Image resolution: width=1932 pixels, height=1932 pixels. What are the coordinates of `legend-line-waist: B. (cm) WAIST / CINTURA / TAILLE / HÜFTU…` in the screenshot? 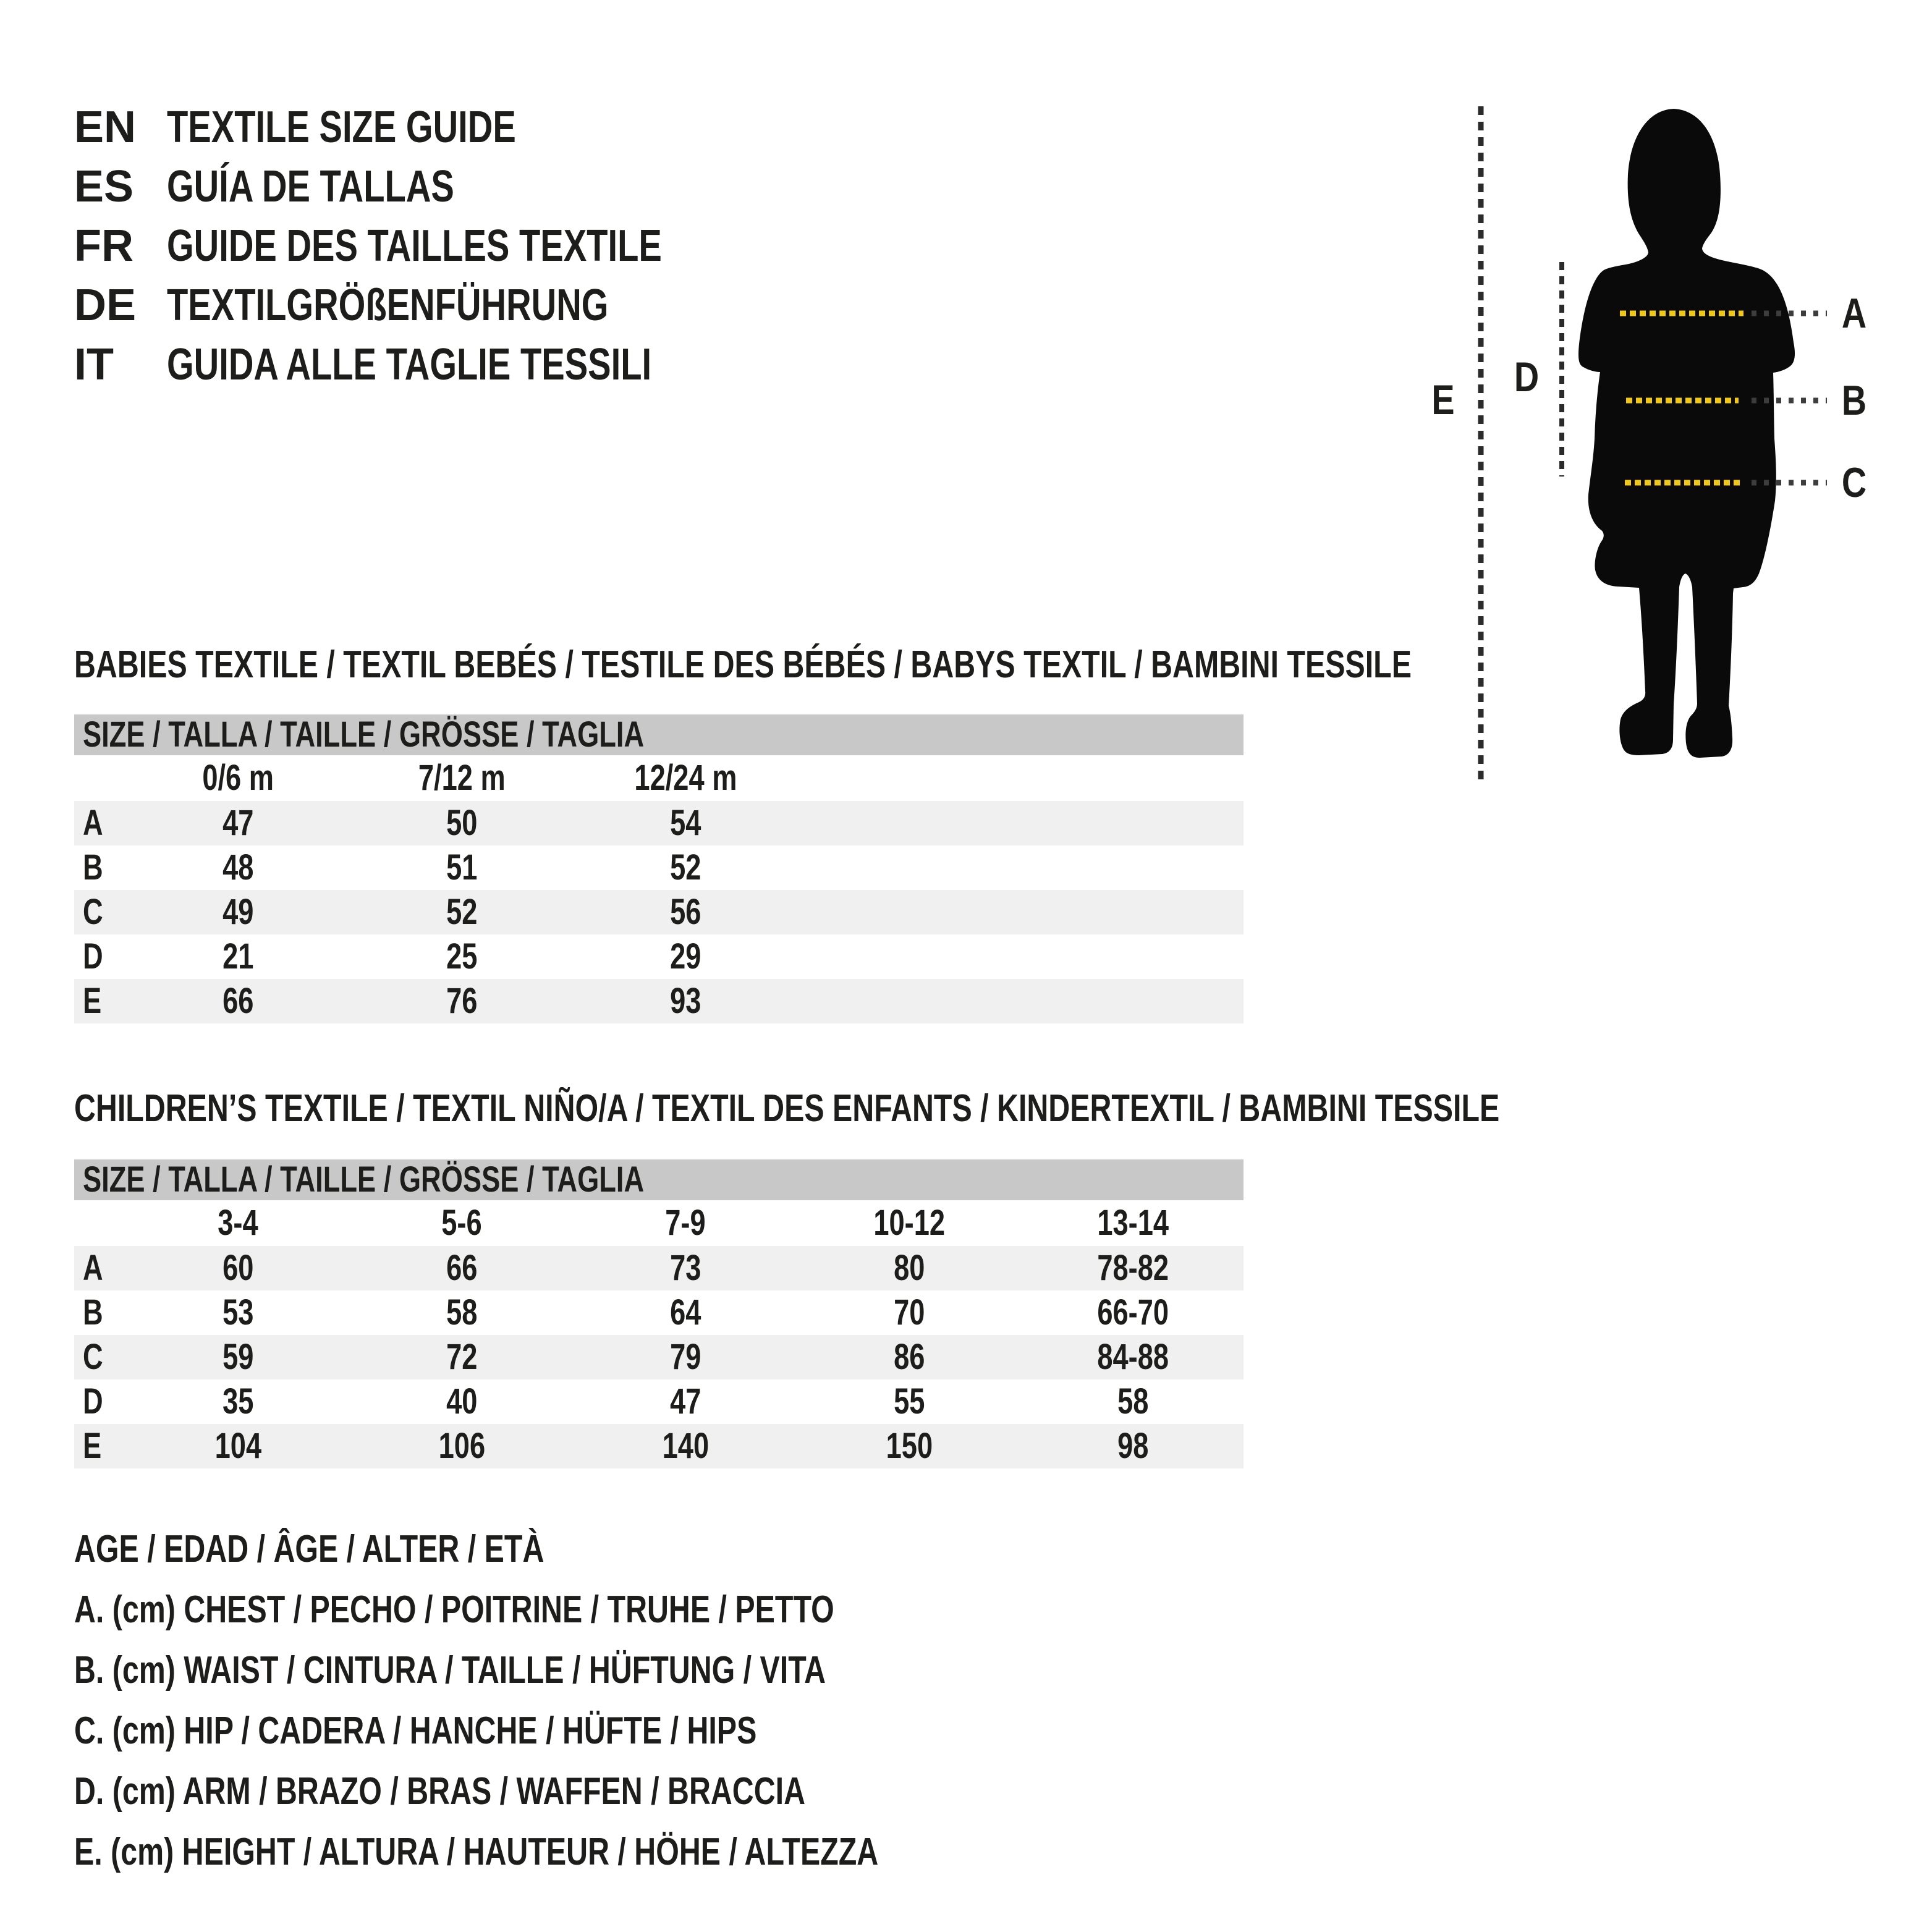 It's located at (450, 1670).